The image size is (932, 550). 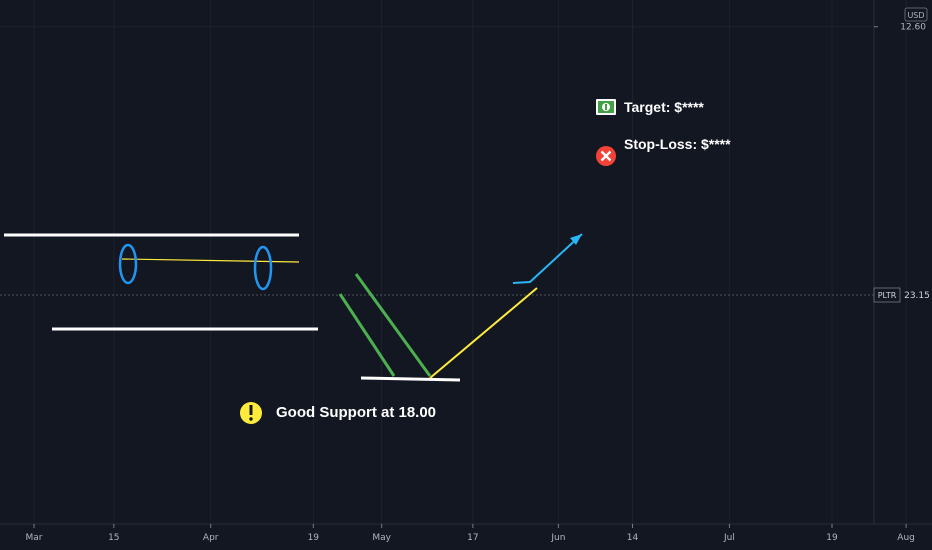 What do you see at coordinates (483, 333) in the screenshot?
I see `uptrend-line` at bounding box center [483, 333].